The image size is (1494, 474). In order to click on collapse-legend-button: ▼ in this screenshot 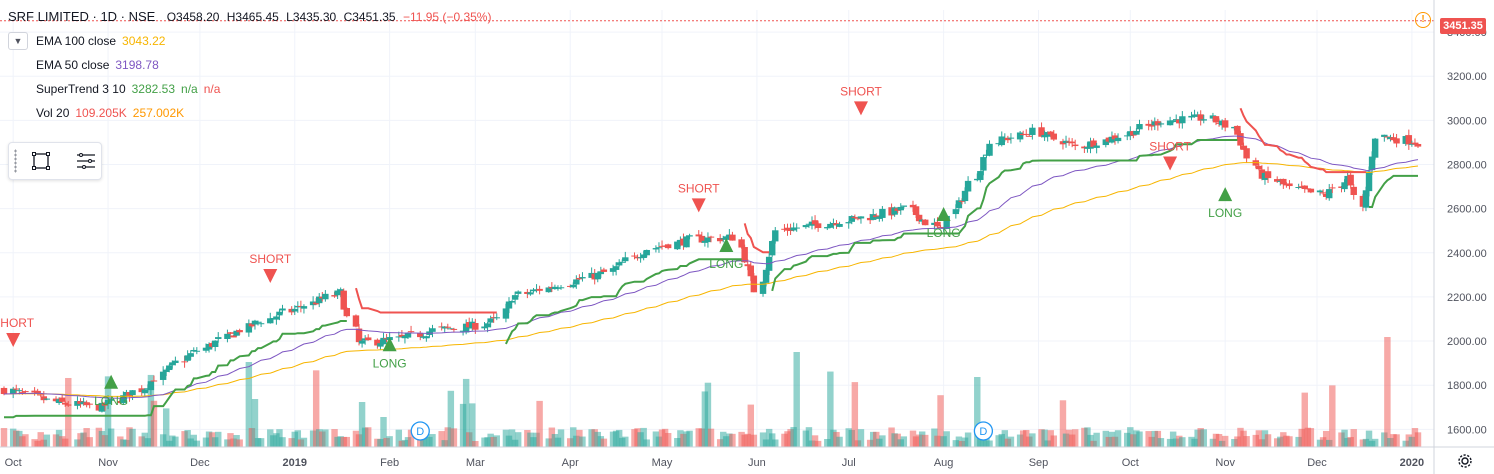, I will do `click(18, 41)`.